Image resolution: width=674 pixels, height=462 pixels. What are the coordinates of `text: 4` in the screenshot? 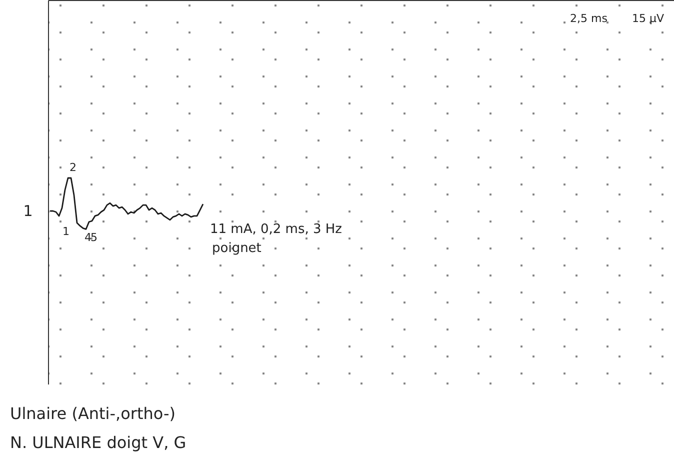 It's located at (88, 237).